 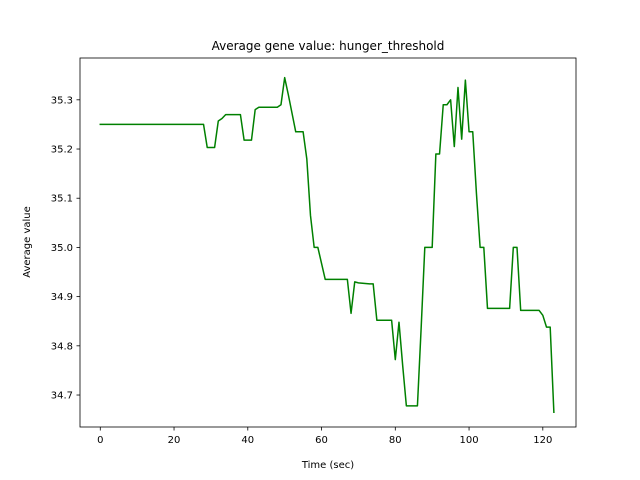 I want to click on x-axis-label: Time (sec), so click(x=327, y=465).